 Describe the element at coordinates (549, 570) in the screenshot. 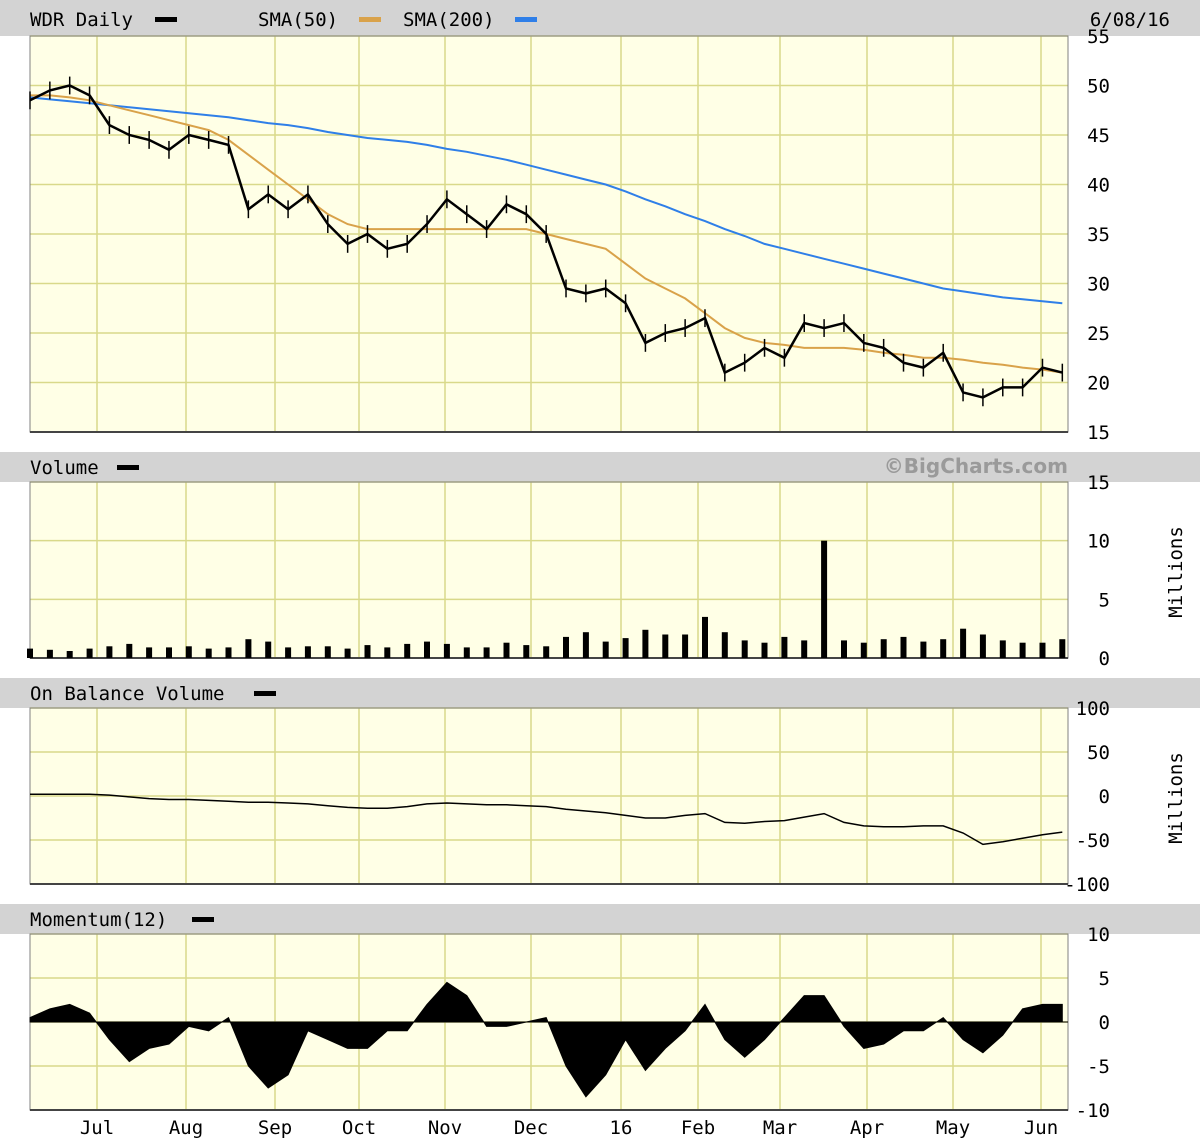

I see `volume-plot-area` at that location.